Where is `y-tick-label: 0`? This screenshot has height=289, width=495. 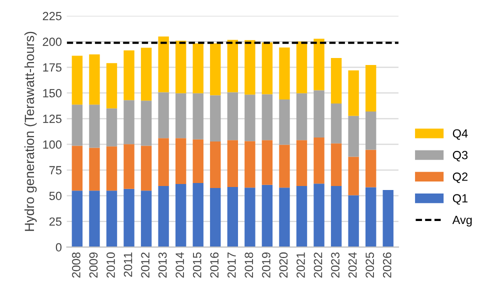
y-tick-label: 0 is located at coordinates (59, 247).